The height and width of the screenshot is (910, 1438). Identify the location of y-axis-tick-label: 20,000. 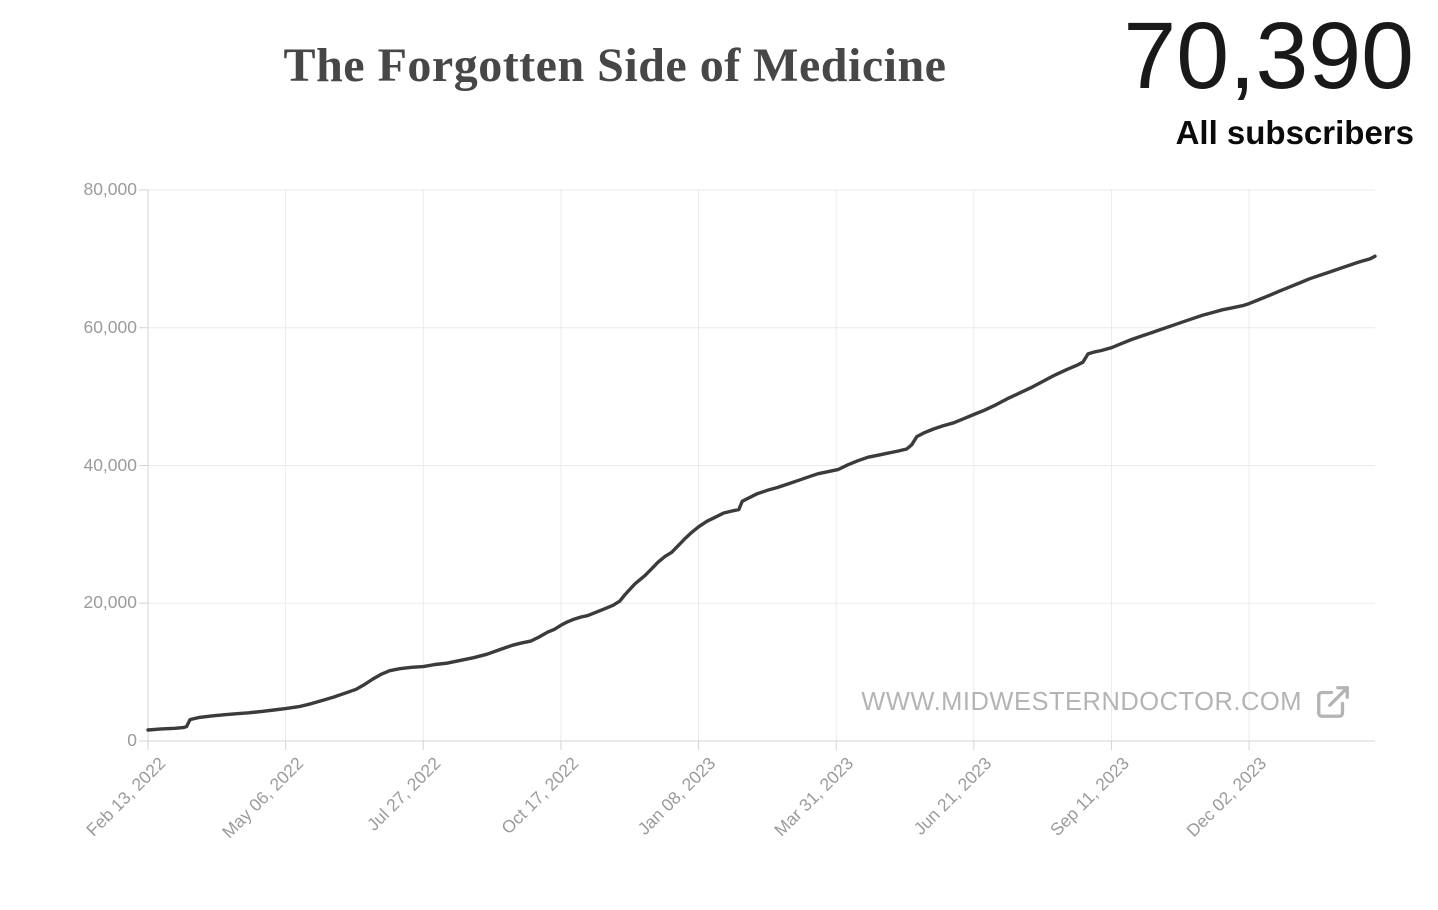
(110, 602).